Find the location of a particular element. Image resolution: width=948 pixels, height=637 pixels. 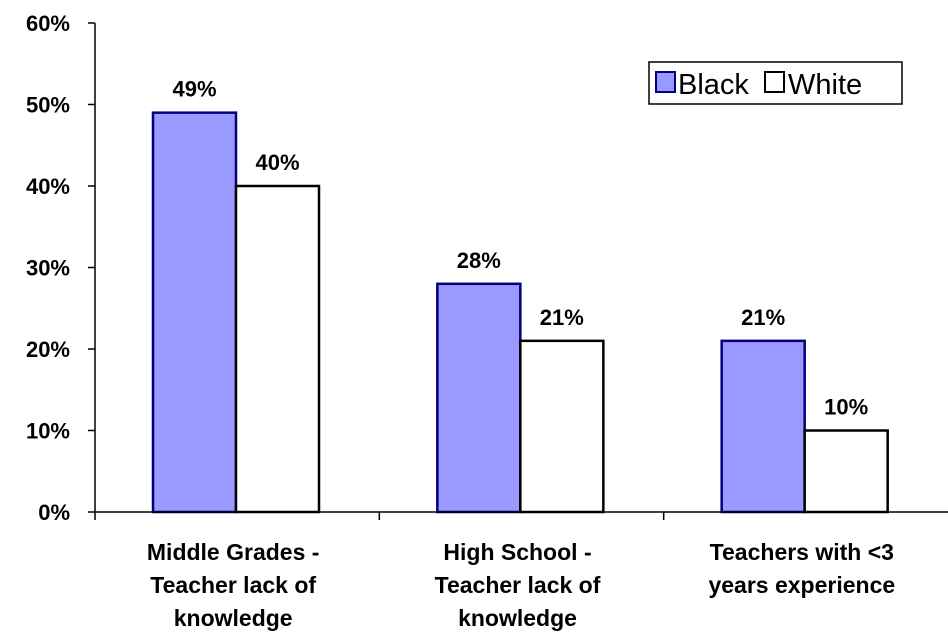

legend-label-white: White is located at coordinates (825, 85).